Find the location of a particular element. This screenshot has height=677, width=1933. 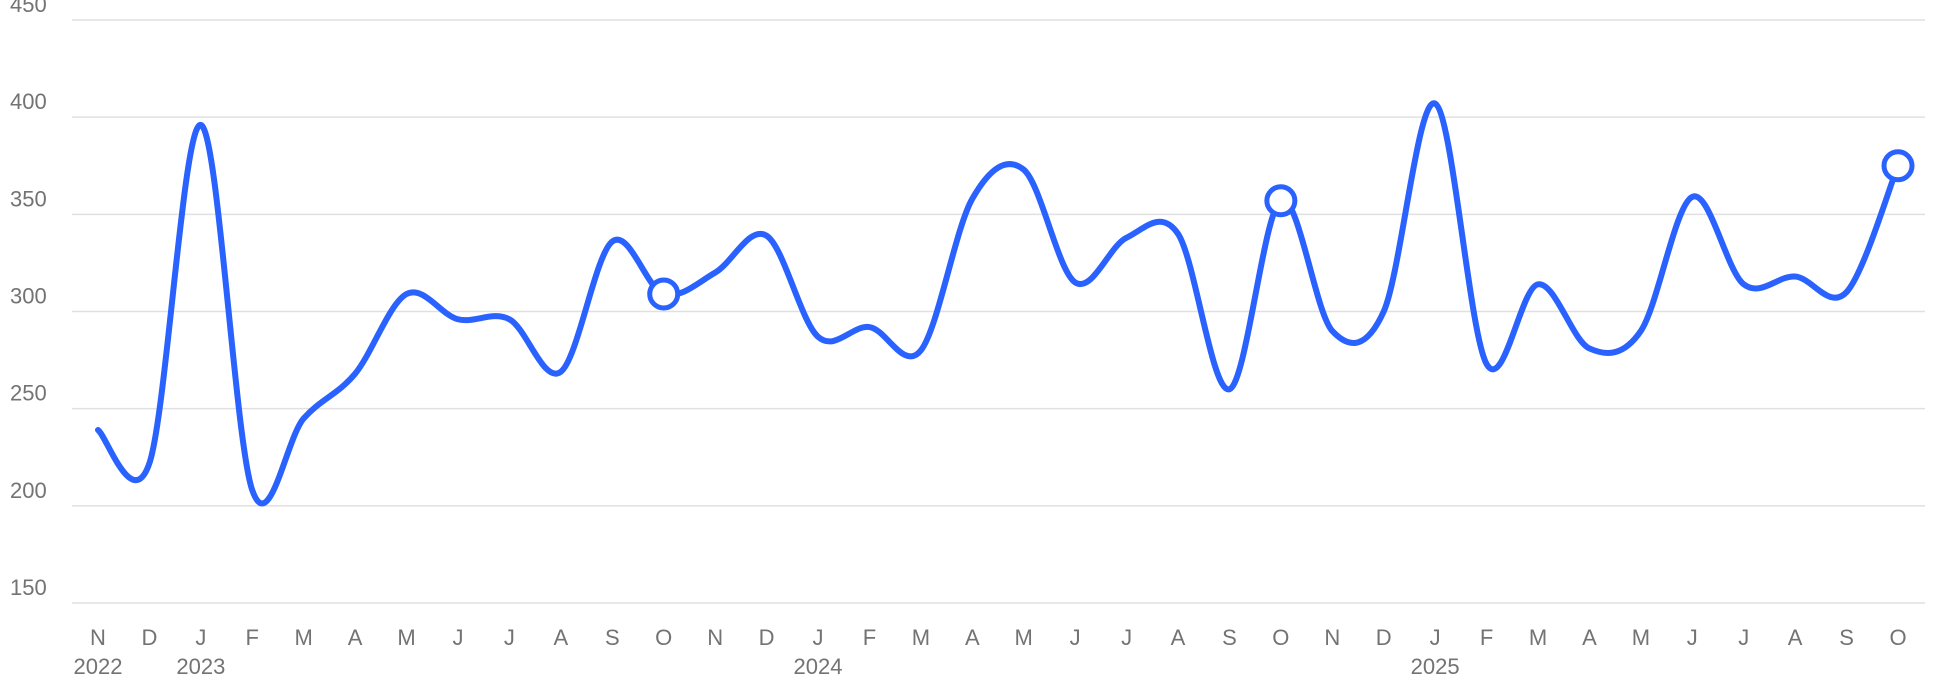

y-tick-label-1: 200 is located at coordinates (28, 490).